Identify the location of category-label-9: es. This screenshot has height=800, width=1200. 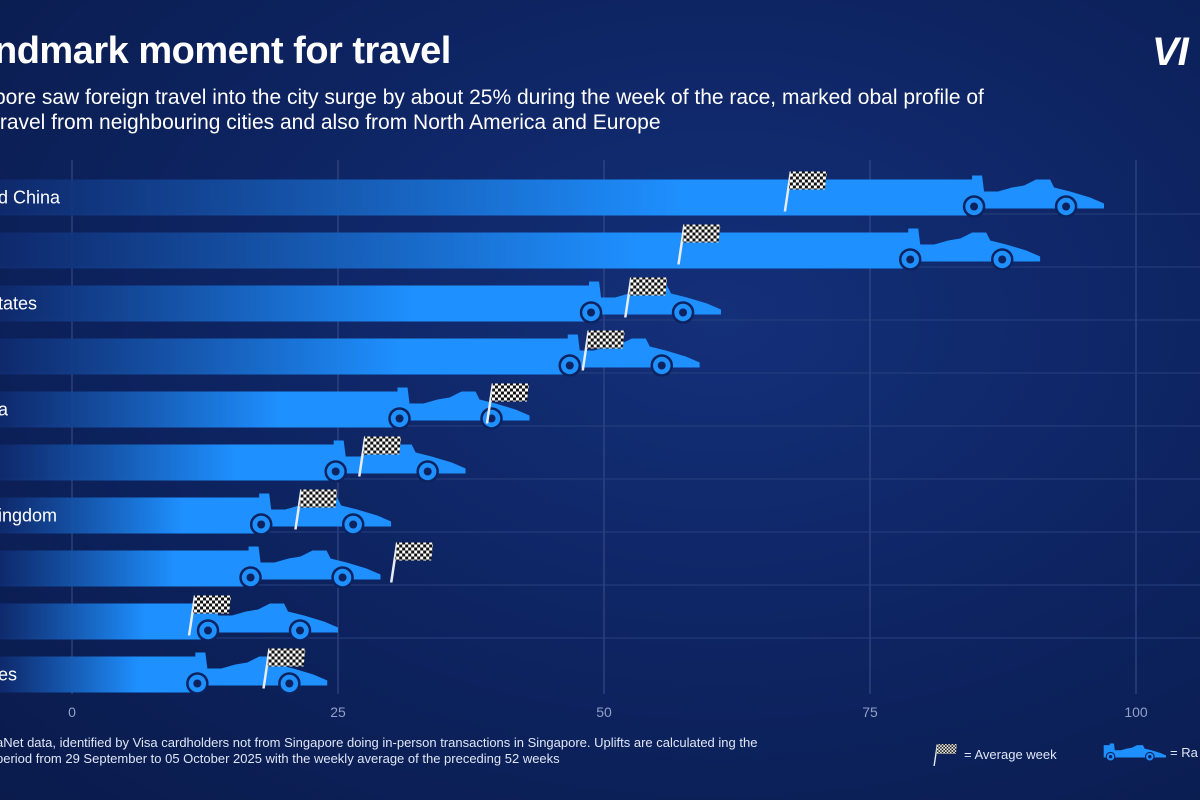
(8, 675).